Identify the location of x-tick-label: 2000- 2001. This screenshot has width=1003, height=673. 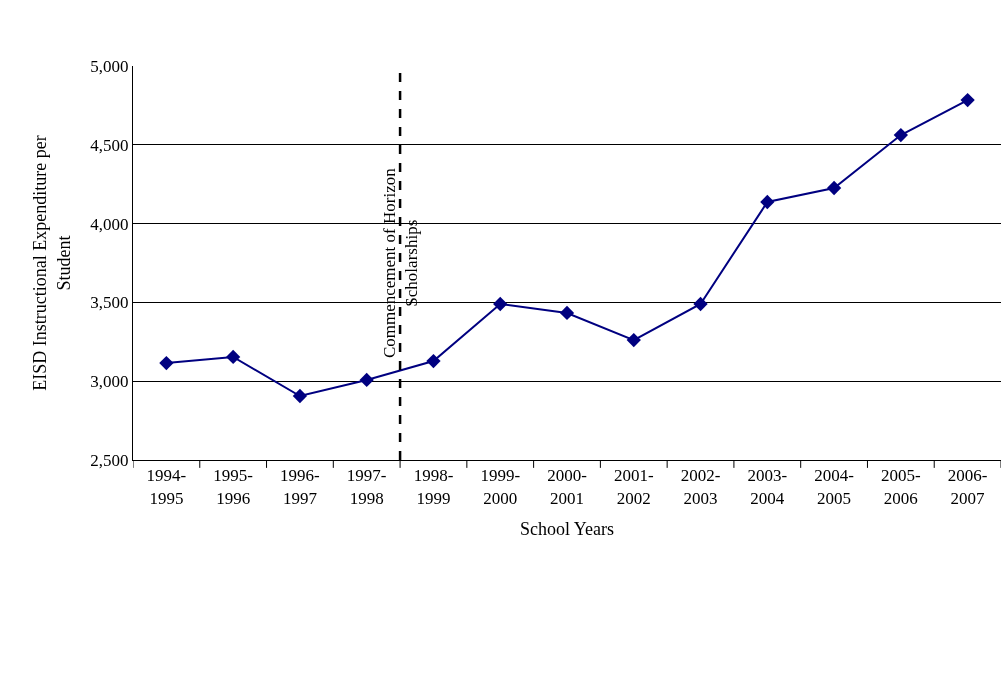
(567, 487).